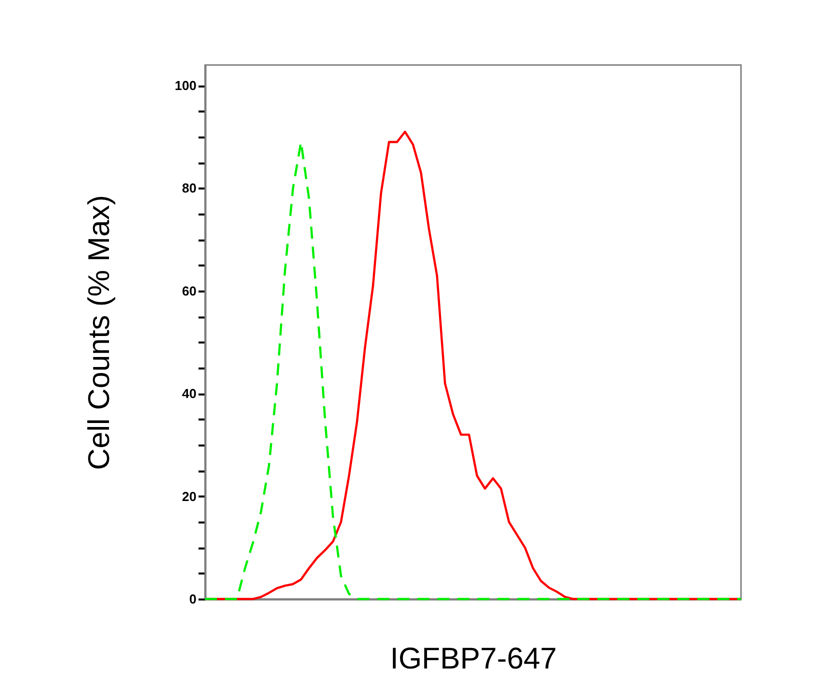 The width and height of the screenshot is (835, 696). I want to click on y-tick-label: 0, so click(192, 599).